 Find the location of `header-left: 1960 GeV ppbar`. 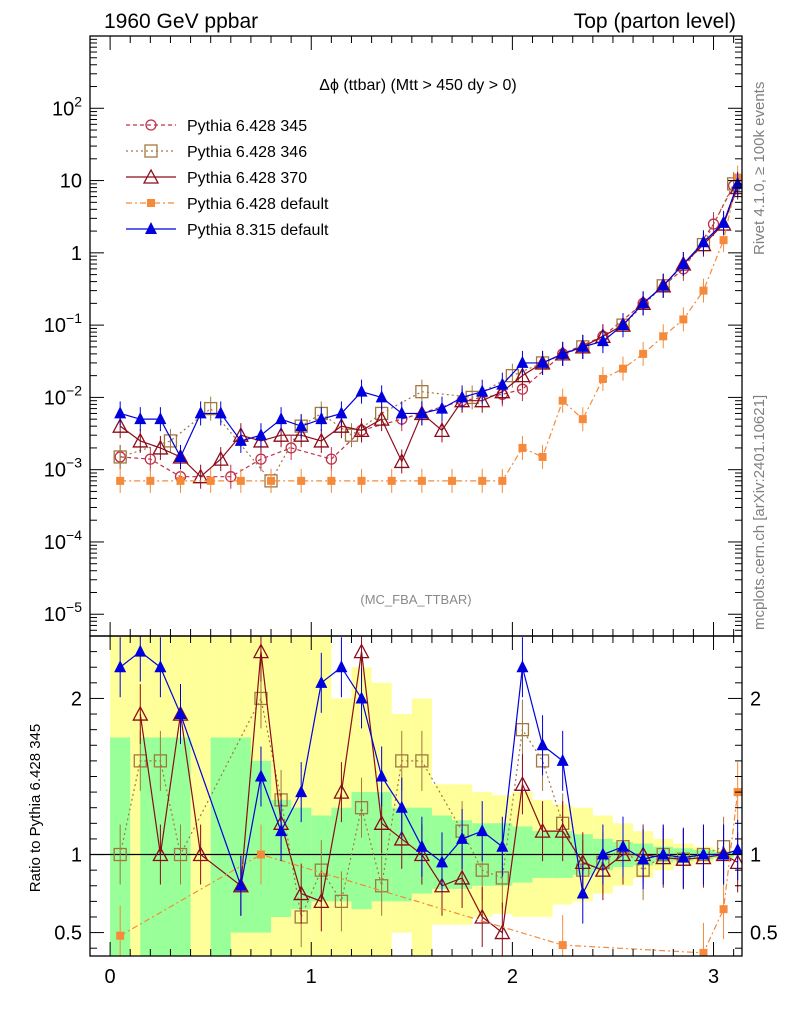

header-left: 1960 GeV ppbar is located at coordinates (181, 21).